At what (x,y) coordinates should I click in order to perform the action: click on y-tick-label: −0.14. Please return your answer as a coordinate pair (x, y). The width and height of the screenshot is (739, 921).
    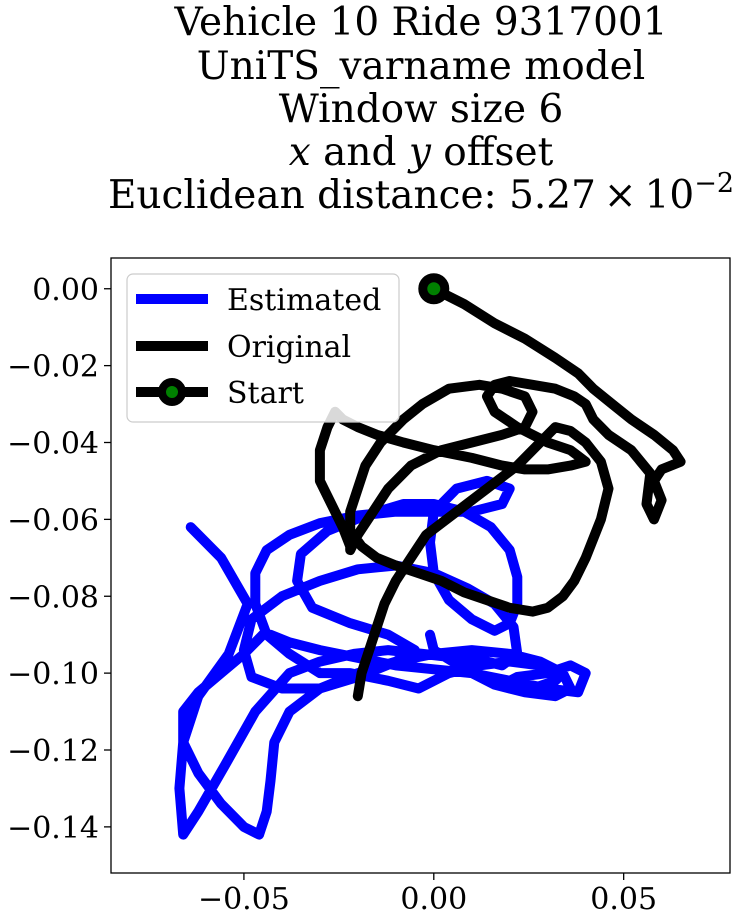
    Looking at the image, I should click on (53, 828).